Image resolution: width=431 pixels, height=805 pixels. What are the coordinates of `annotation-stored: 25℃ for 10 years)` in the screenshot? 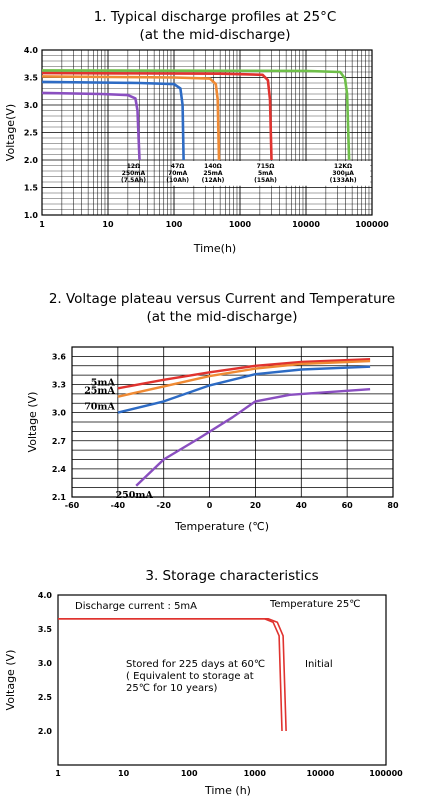 It's located at (171, 688).